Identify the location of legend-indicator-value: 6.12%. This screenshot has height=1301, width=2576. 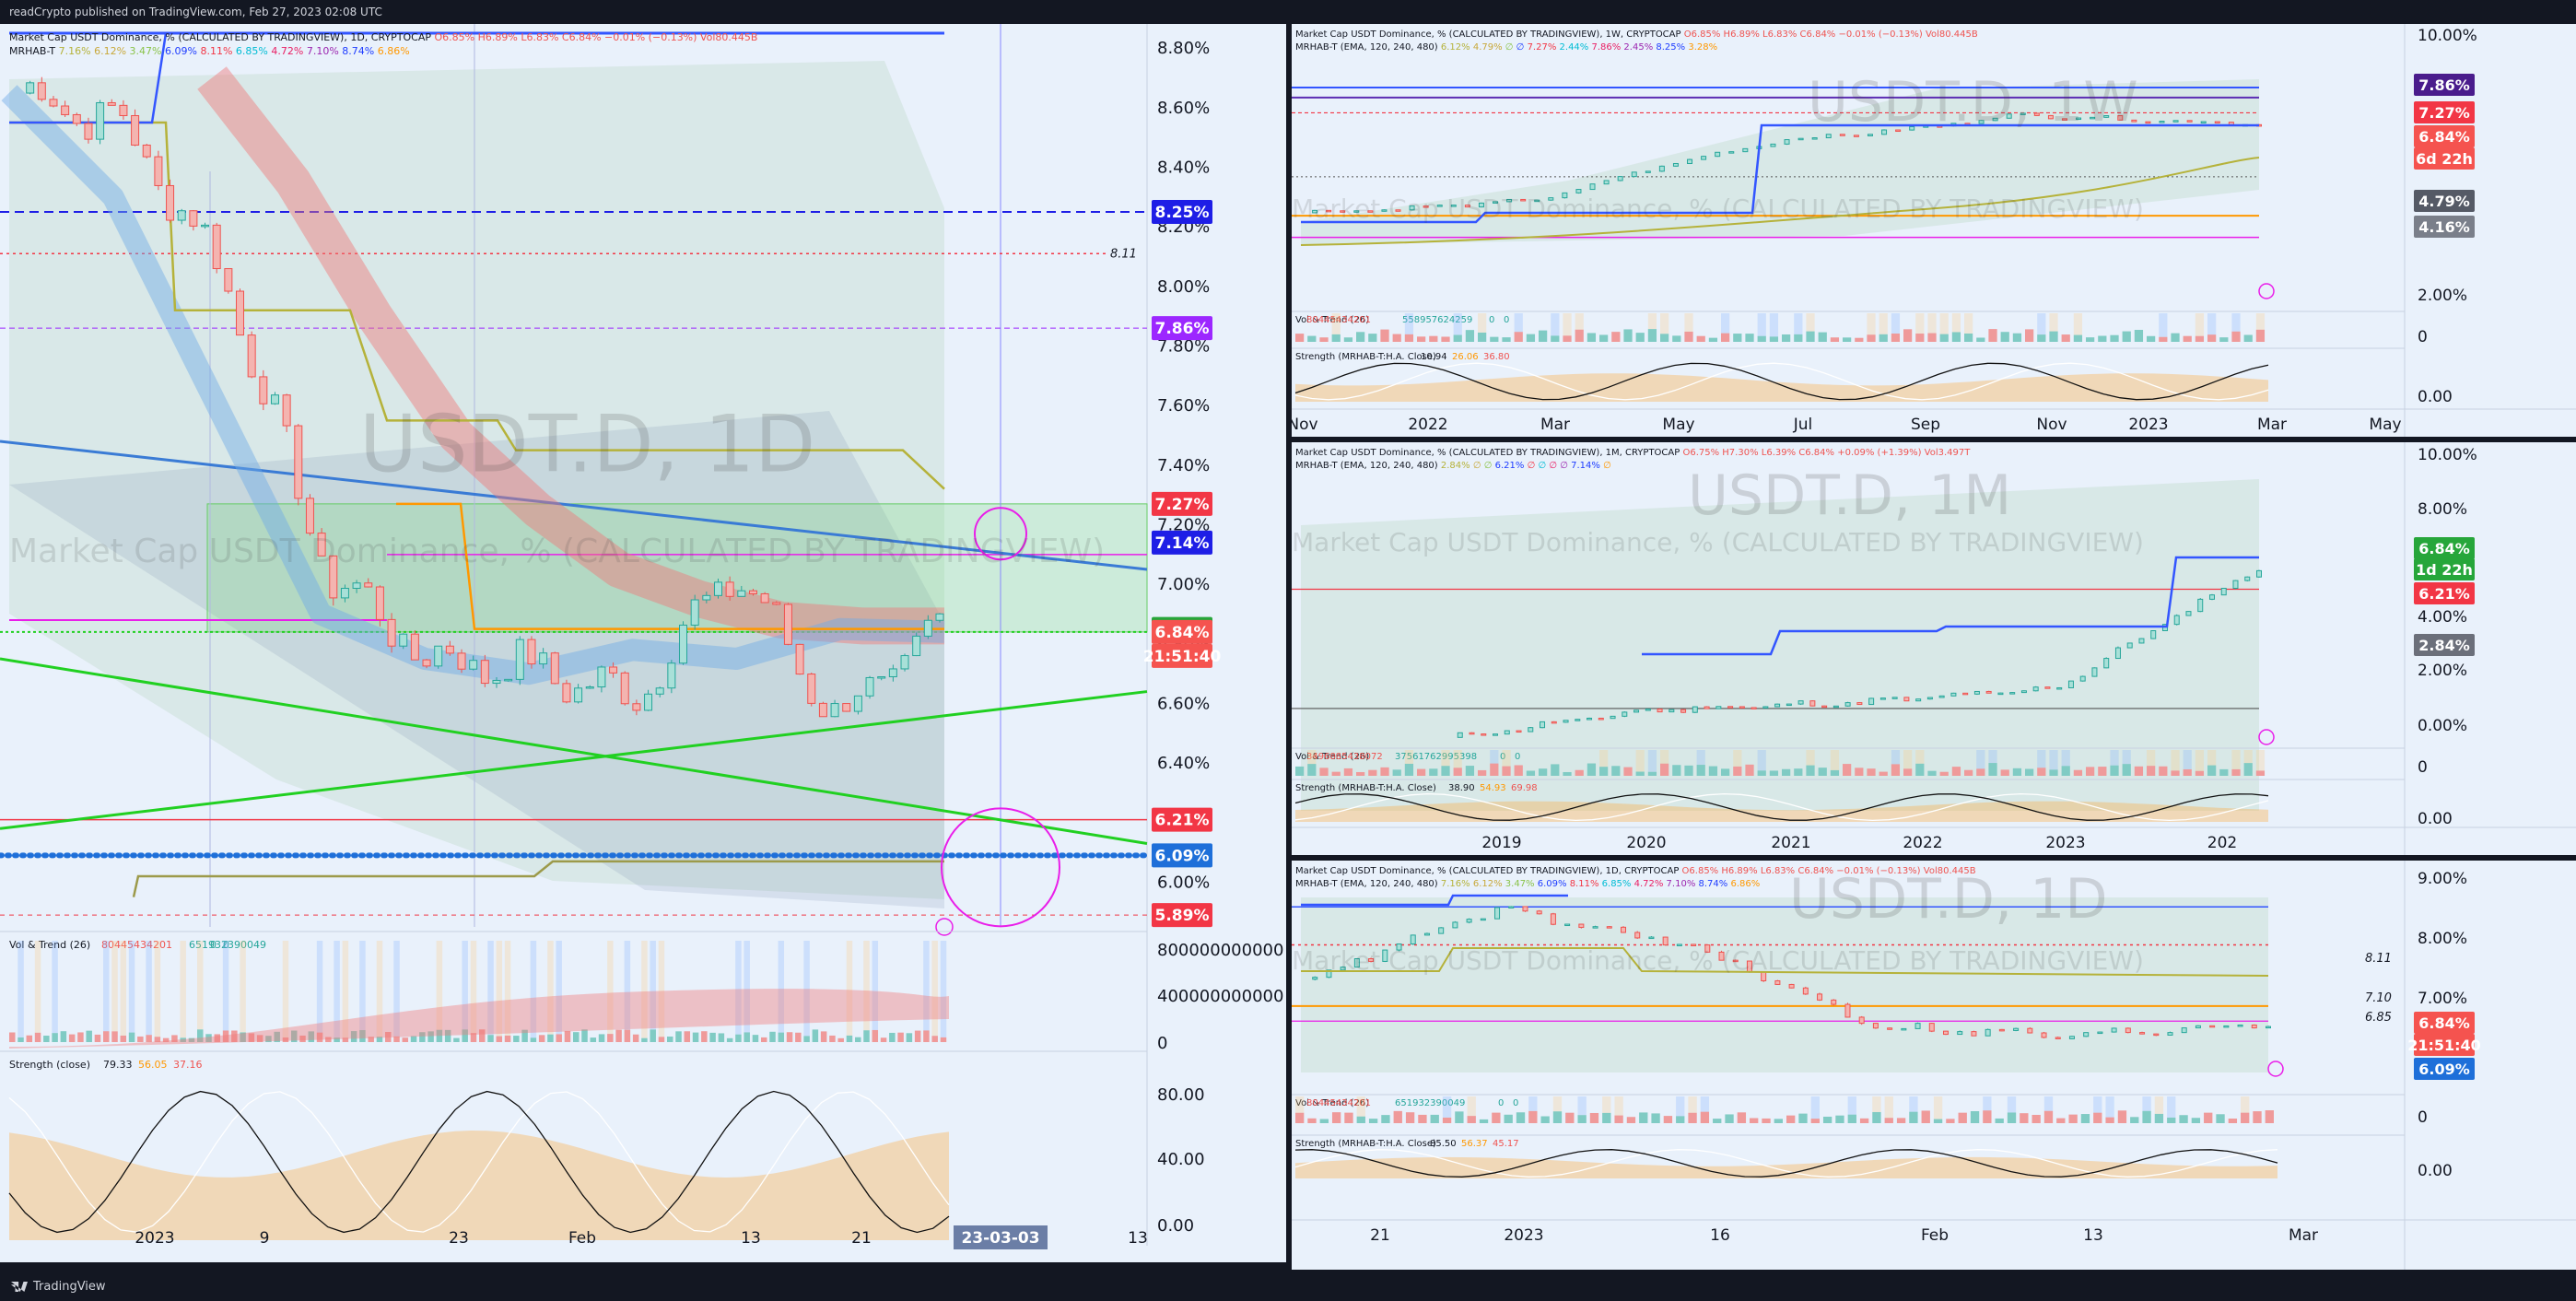
(108, 51).